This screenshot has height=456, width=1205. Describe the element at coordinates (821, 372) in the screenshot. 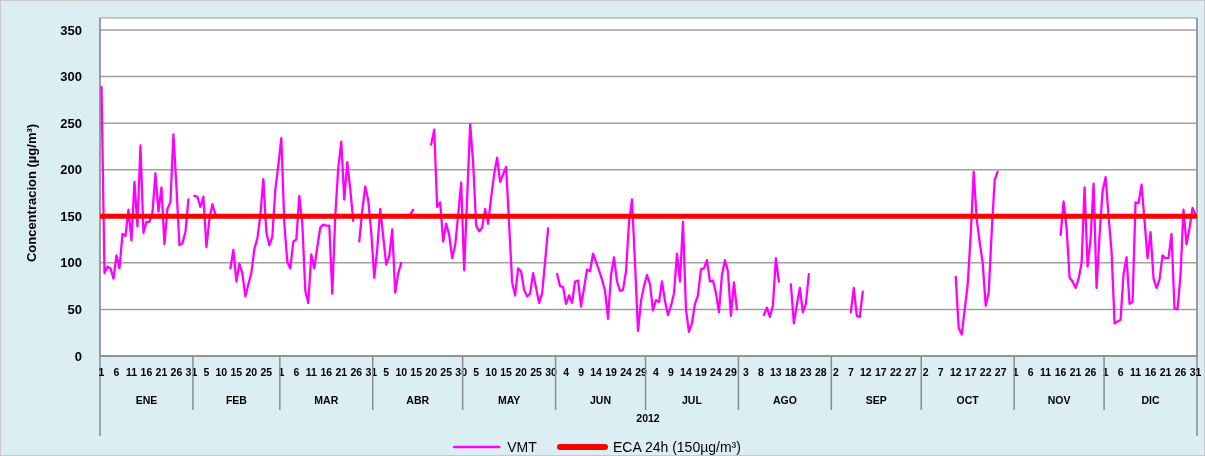

I see `x-tick-label: 28` at that location.